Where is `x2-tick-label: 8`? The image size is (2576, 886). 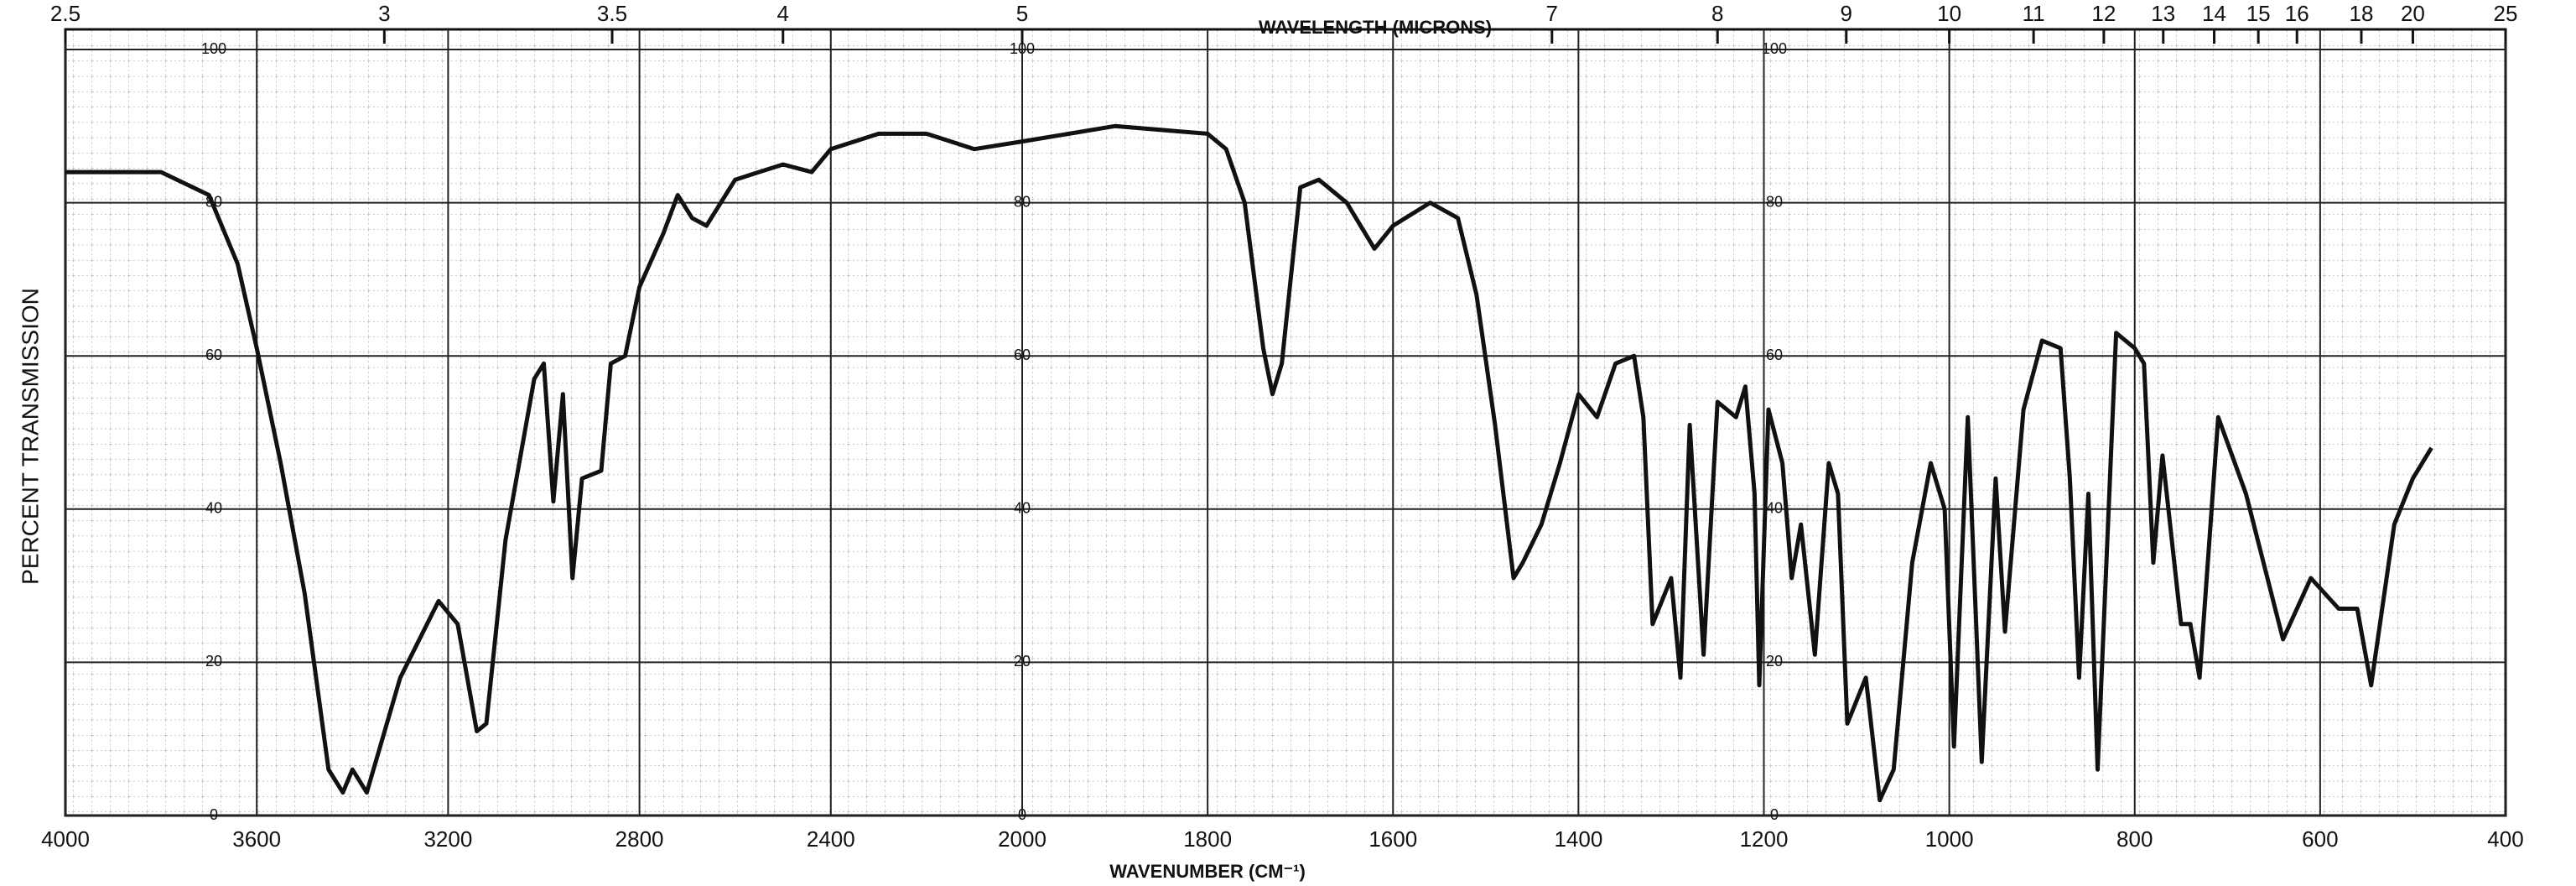
x2-tick-label: 8 is located at coordinates (1717, 13).